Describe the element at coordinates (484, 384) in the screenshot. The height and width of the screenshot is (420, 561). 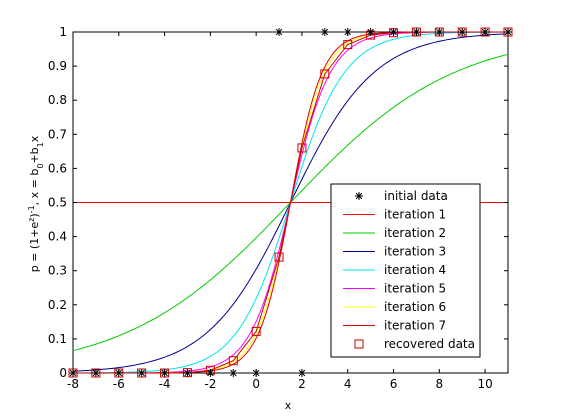
I see `x-tick-label: 10` at that location.